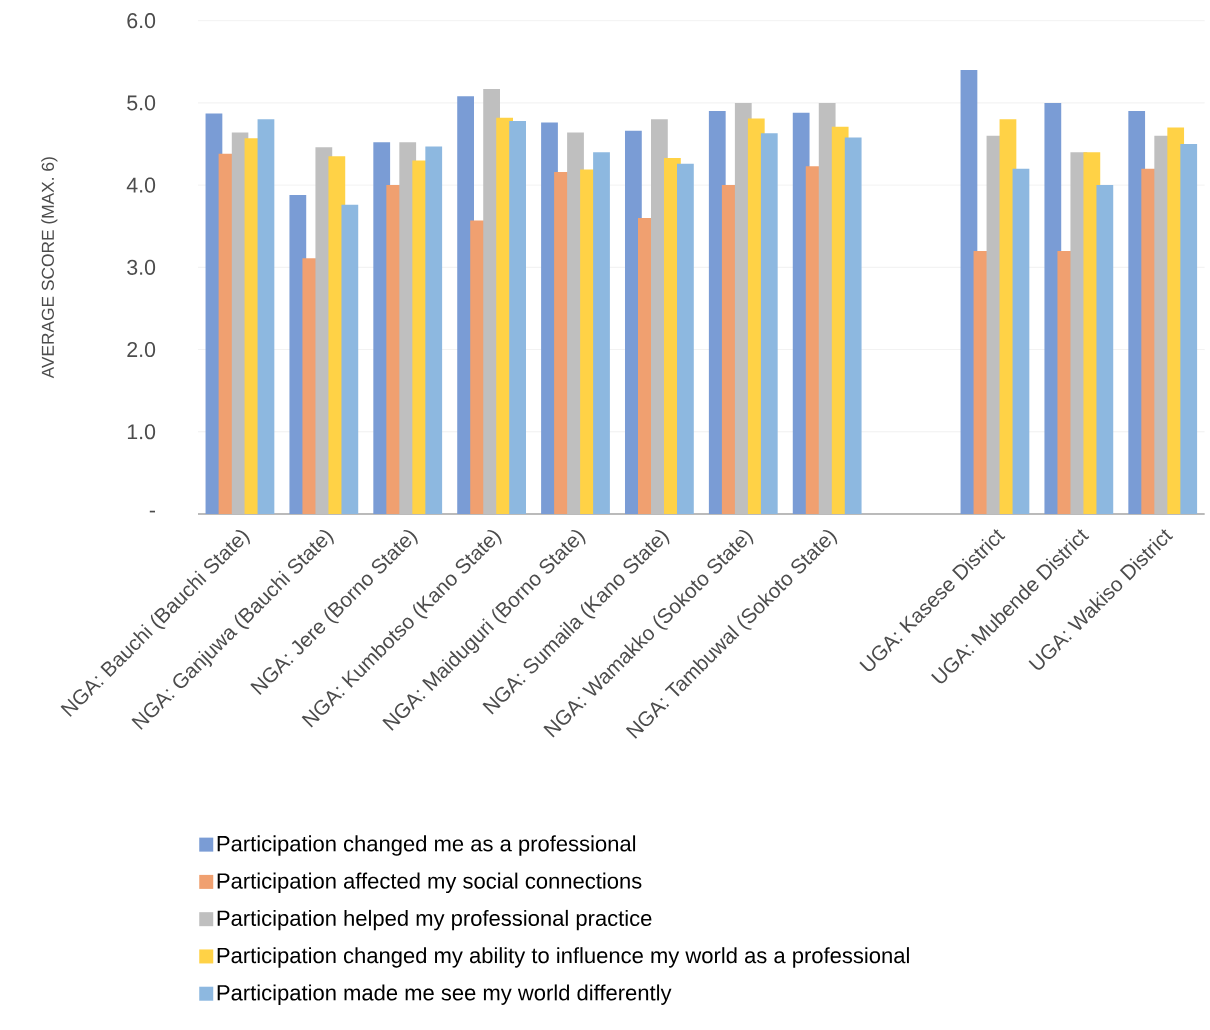  Describe the element at coordinates (426, 845) in the screenshot. I see `legend-label: Participation changed me as a professional` at that location.